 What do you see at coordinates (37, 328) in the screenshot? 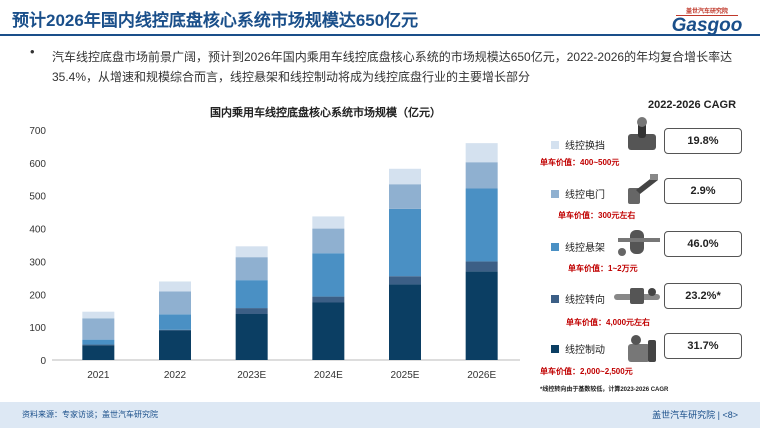
I see `y-tick-label: 100` at bounding box center [37, 328].